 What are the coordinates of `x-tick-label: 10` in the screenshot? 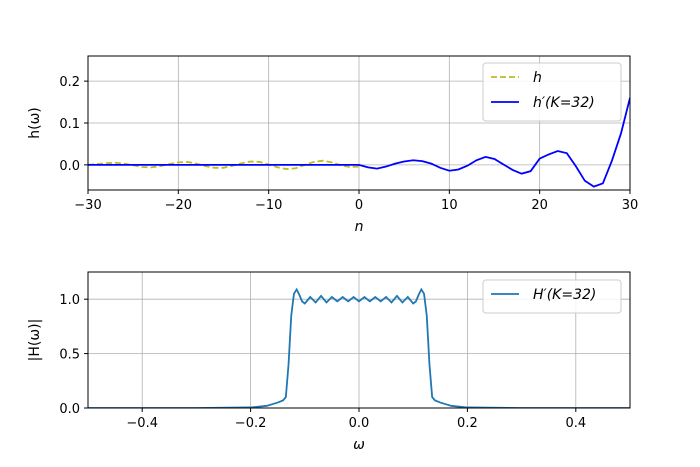 It's located at (449, 205).